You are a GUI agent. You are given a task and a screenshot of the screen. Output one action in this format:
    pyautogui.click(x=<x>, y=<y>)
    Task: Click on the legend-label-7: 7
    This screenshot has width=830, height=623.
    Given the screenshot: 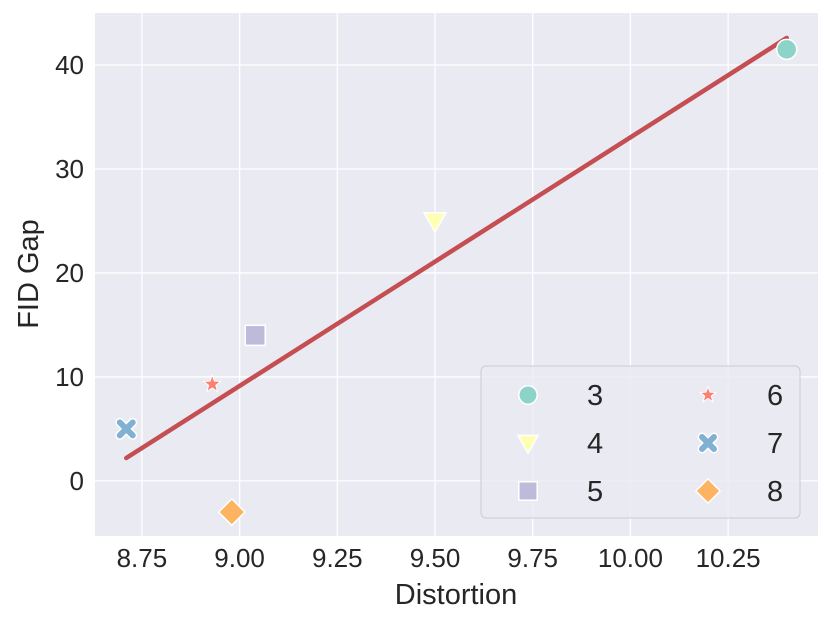 What is the action you would take?
    pyautogui.click(x=775, y=444)
    